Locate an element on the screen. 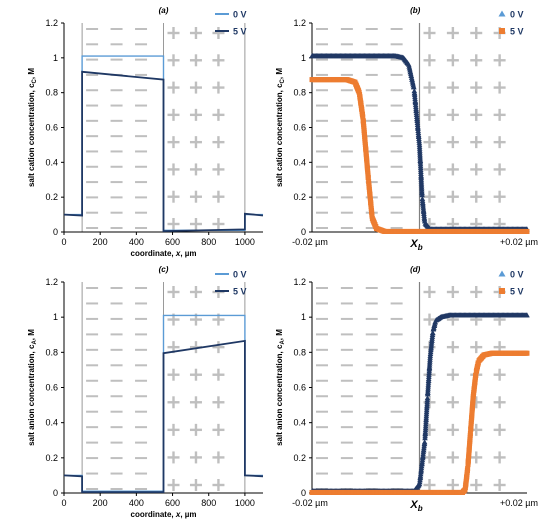  series-zero-v is located at coordinates (419, 403).